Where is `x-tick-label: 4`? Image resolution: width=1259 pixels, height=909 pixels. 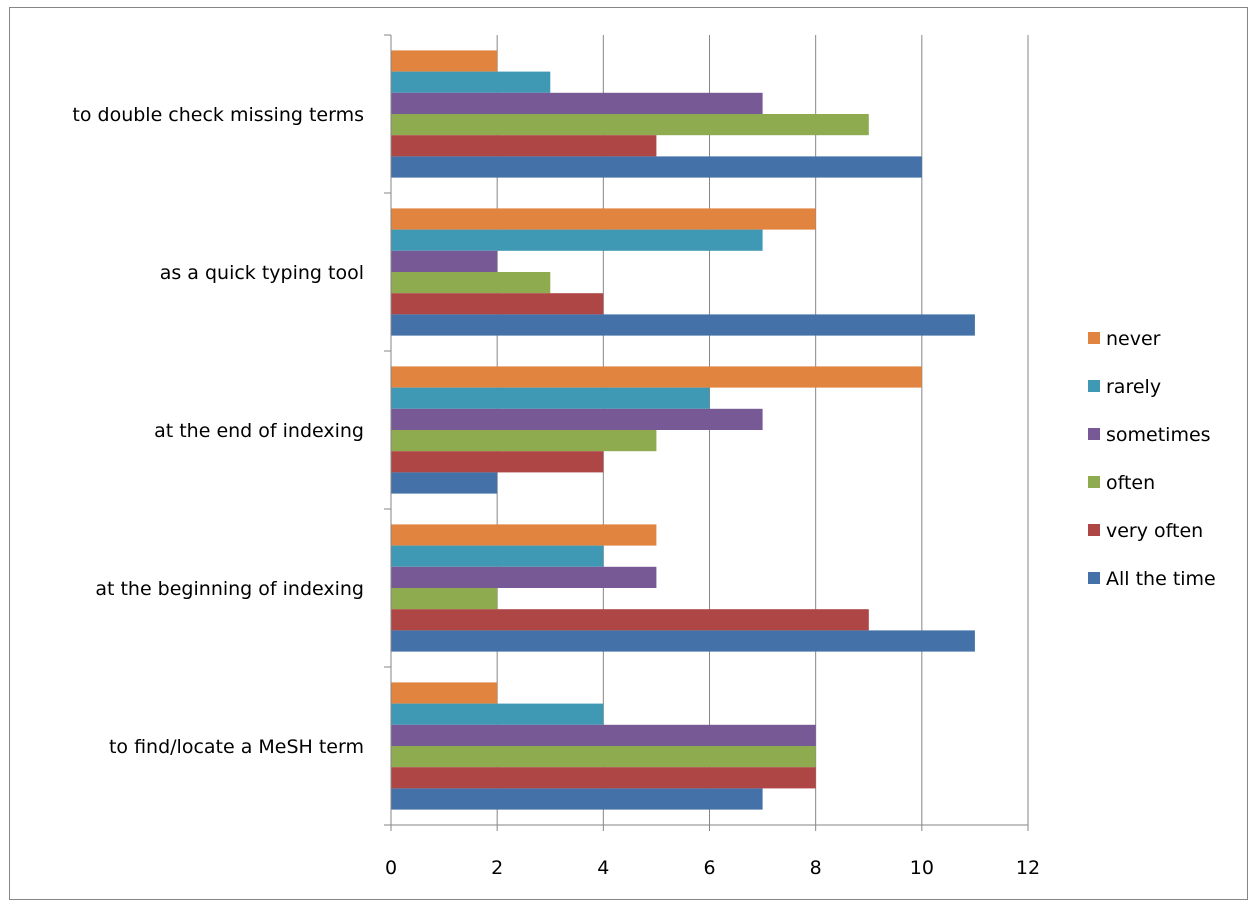
x-tick-label: 4 is located at coordinates (603, 868).